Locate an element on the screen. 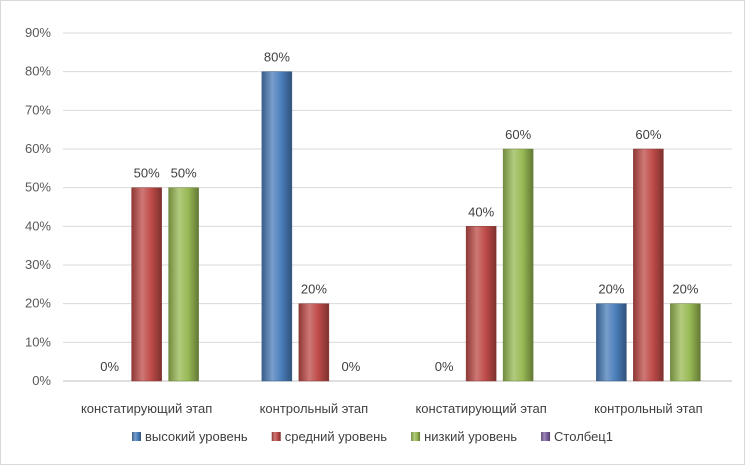 The height and width of the screenshot is (469, 745). y-tick-label: 80% is located at coordinates (38, 71).